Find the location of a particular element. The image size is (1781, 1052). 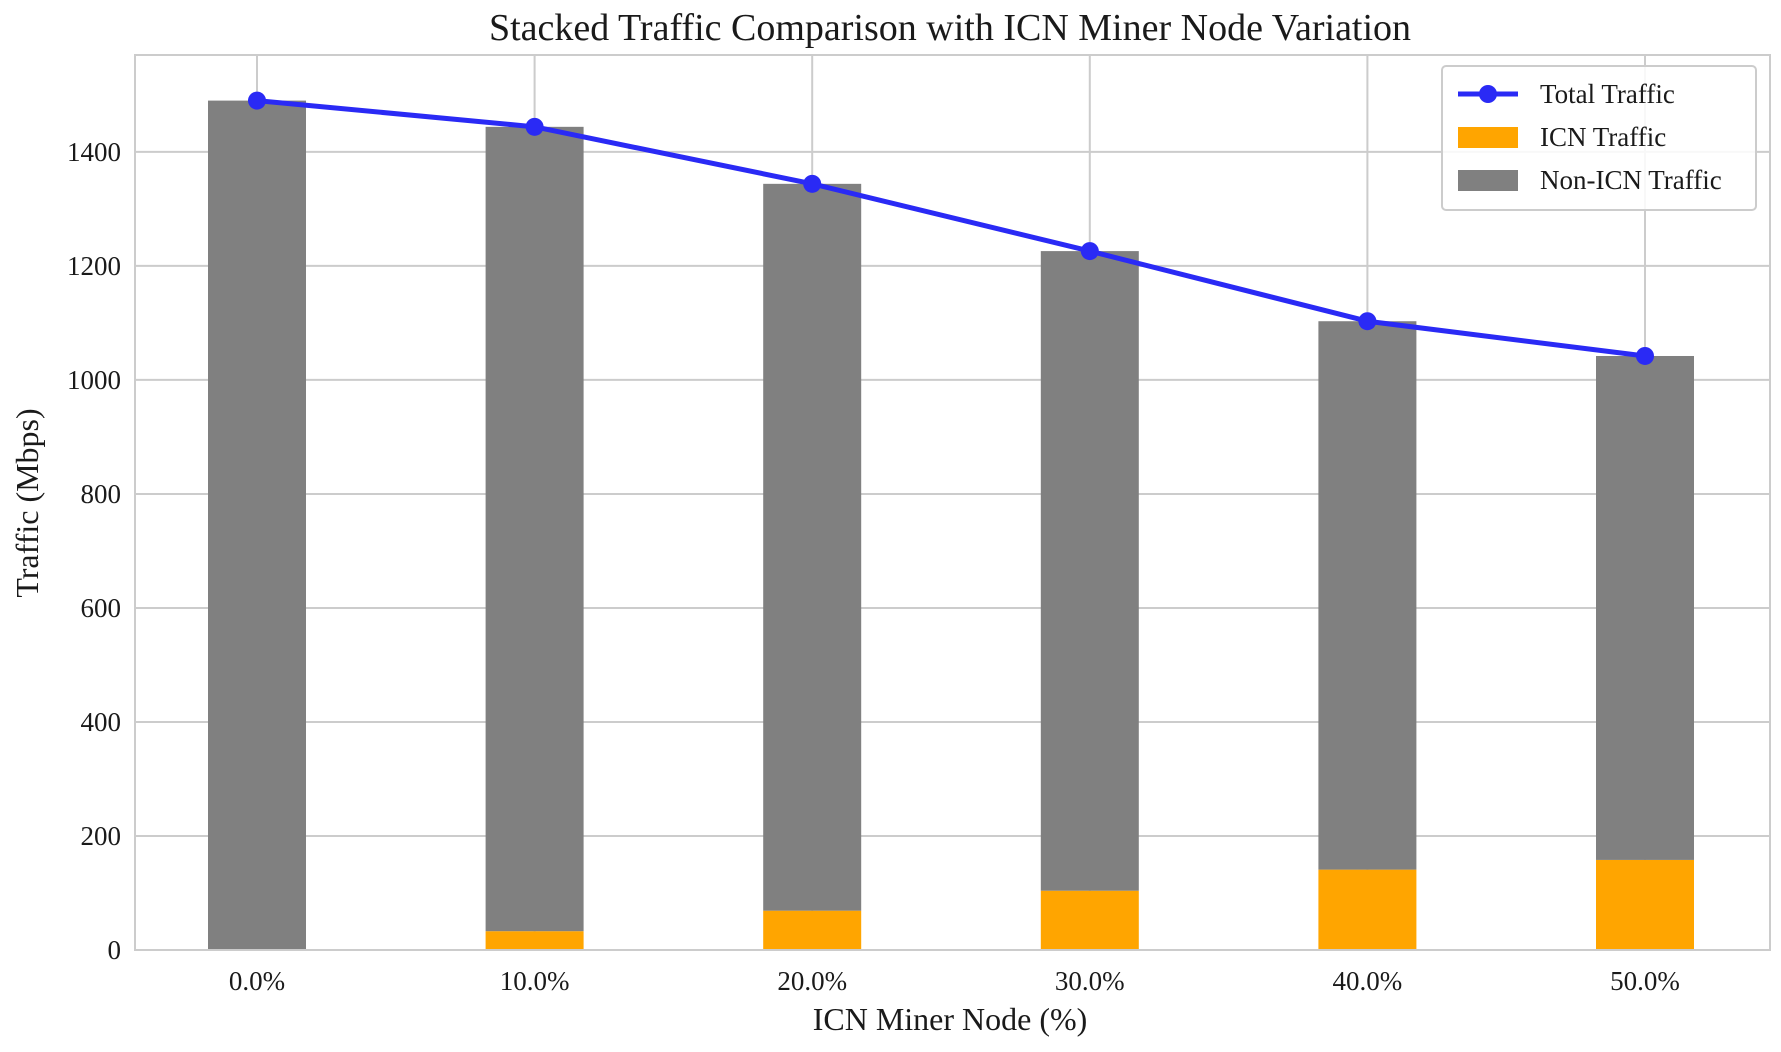

legend-label: Non-ICN Traffic is located at coordinates (1631, 180).